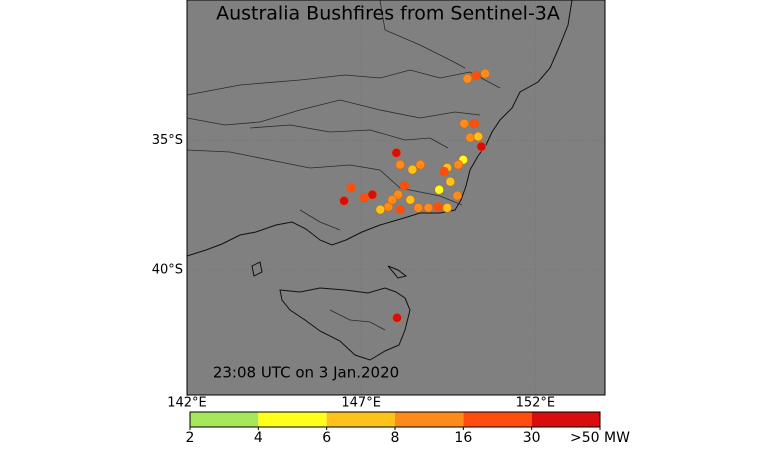 This screenshot has height=450, width=780. I want to click on colorbar-label: 30, so click(532, 438).